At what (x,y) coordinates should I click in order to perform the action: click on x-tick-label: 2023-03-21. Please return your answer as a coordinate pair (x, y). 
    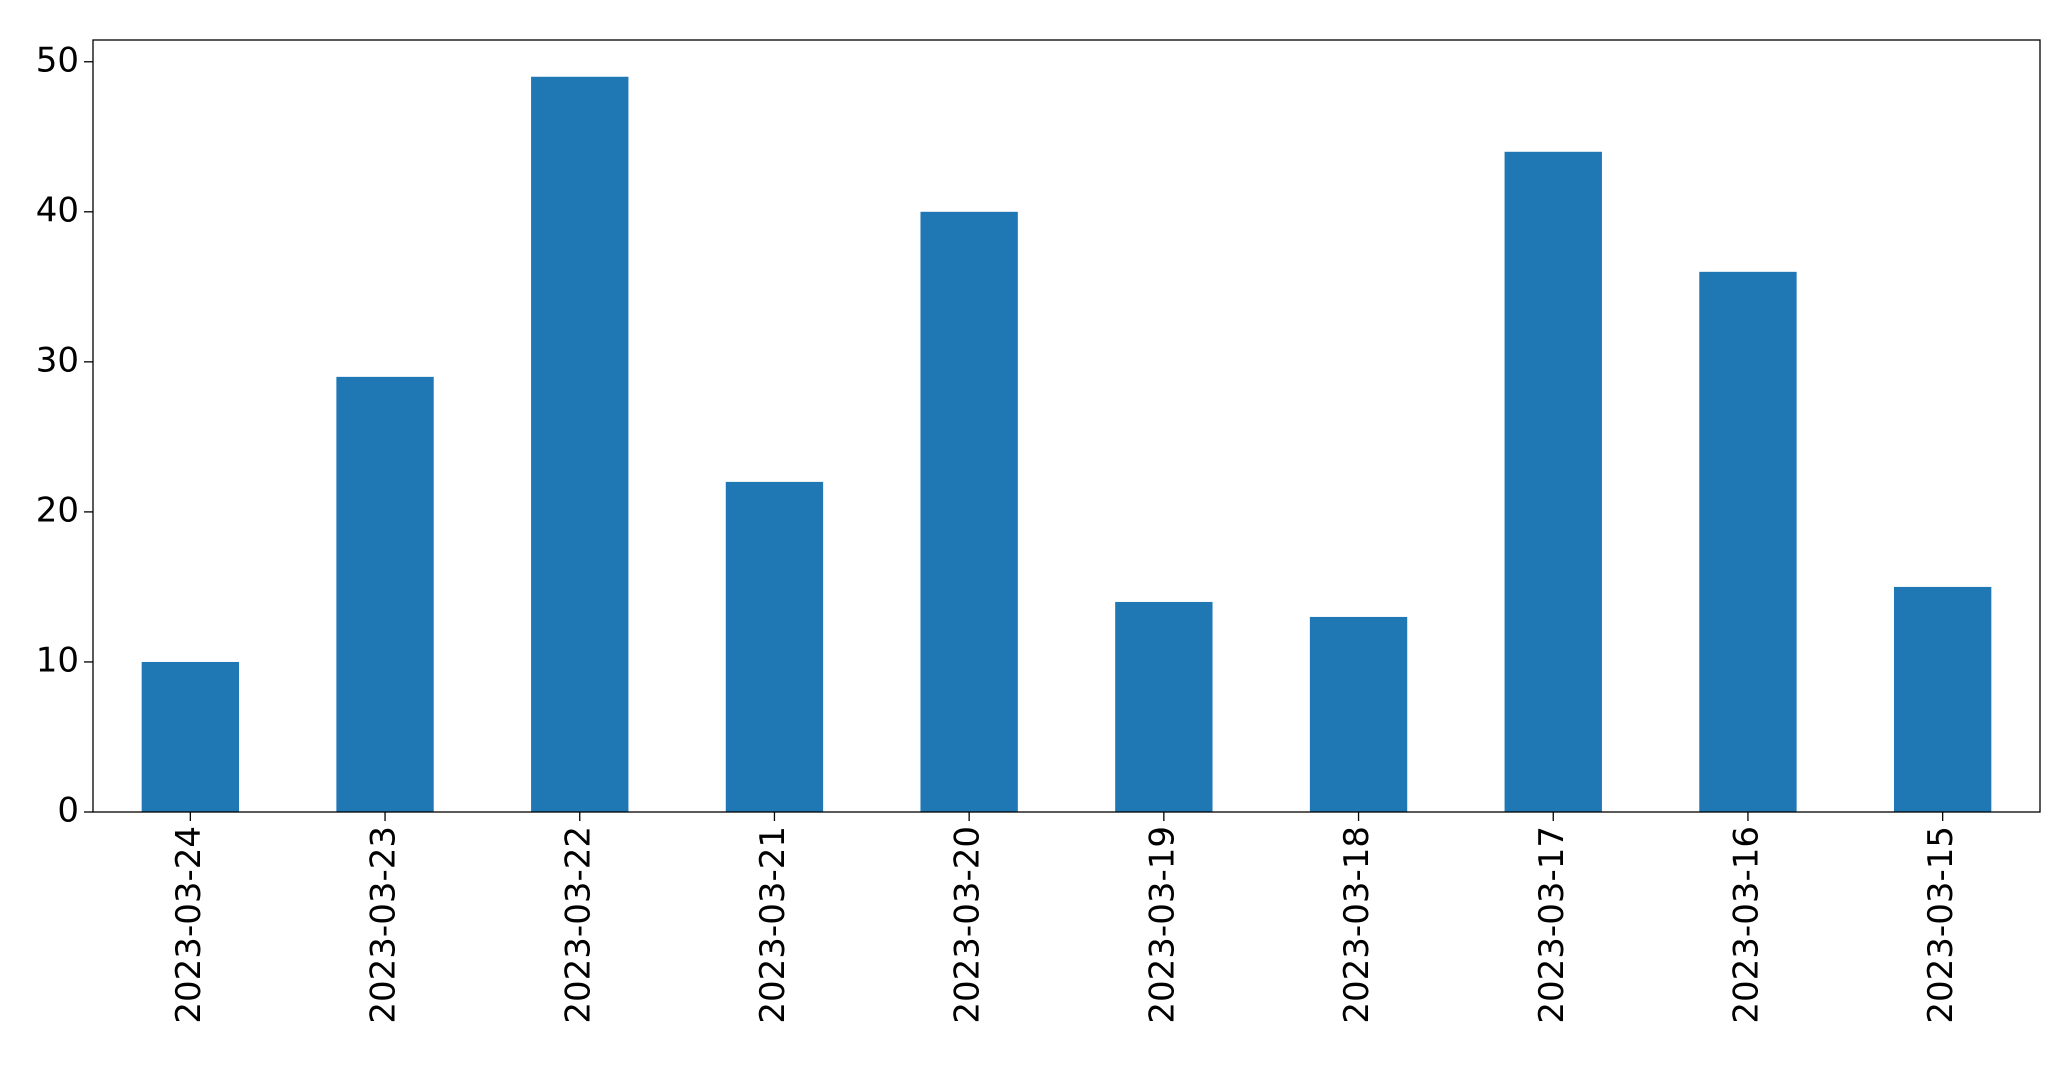
    Looking at the image, I should click on (773, 925).